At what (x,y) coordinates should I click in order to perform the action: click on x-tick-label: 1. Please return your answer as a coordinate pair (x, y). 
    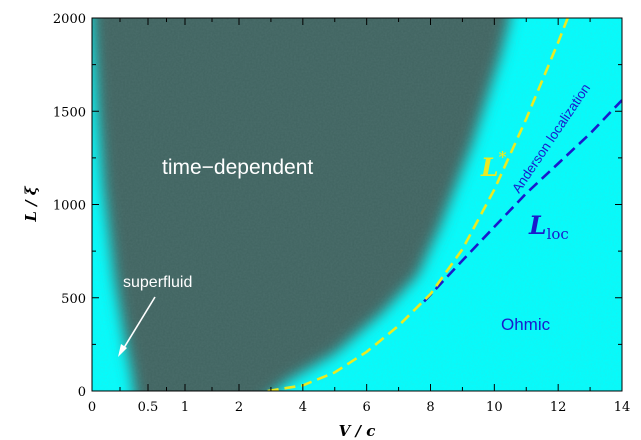
    Looking at the image, I should click on (185, 407).